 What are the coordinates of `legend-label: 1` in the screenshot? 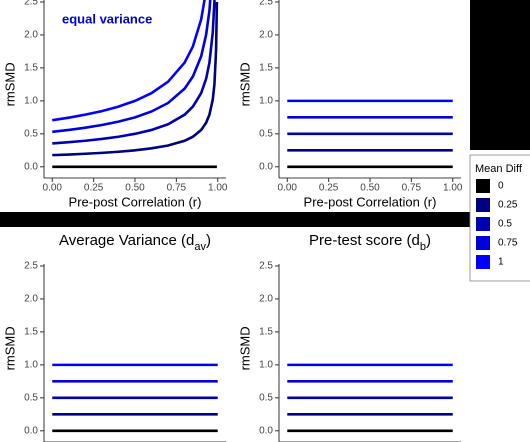 It's located at (501, 262).